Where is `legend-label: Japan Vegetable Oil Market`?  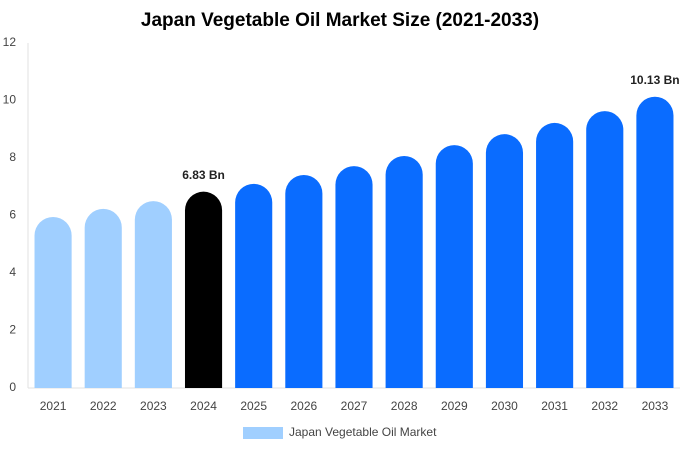
legend-label: Japan Vegetable Oil Market is located at coordinates (363, 432).